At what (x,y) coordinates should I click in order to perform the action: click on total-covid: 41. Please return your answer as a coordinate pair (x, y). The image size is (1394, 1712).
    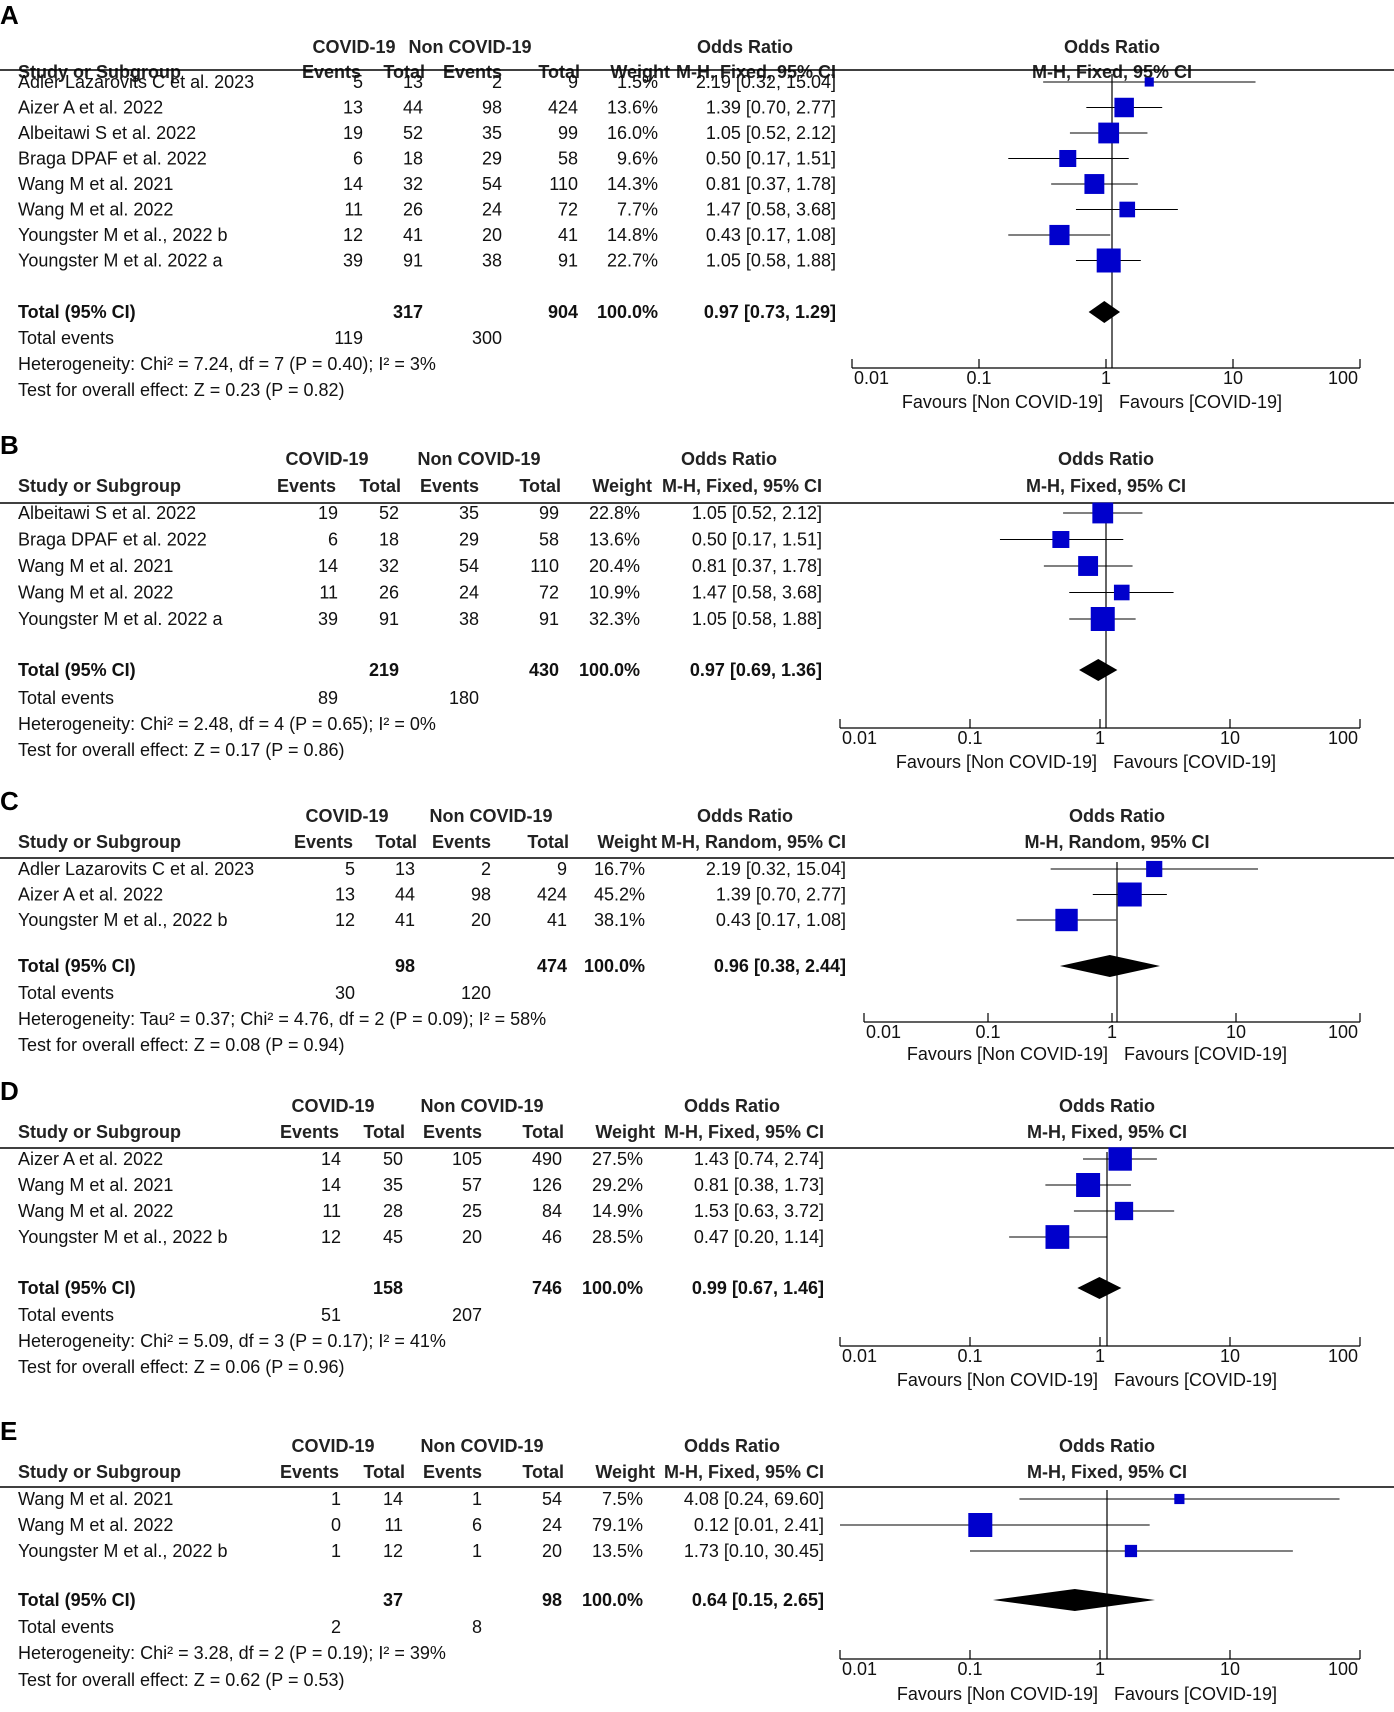
    Looking at the image, I should click on (413, 235).